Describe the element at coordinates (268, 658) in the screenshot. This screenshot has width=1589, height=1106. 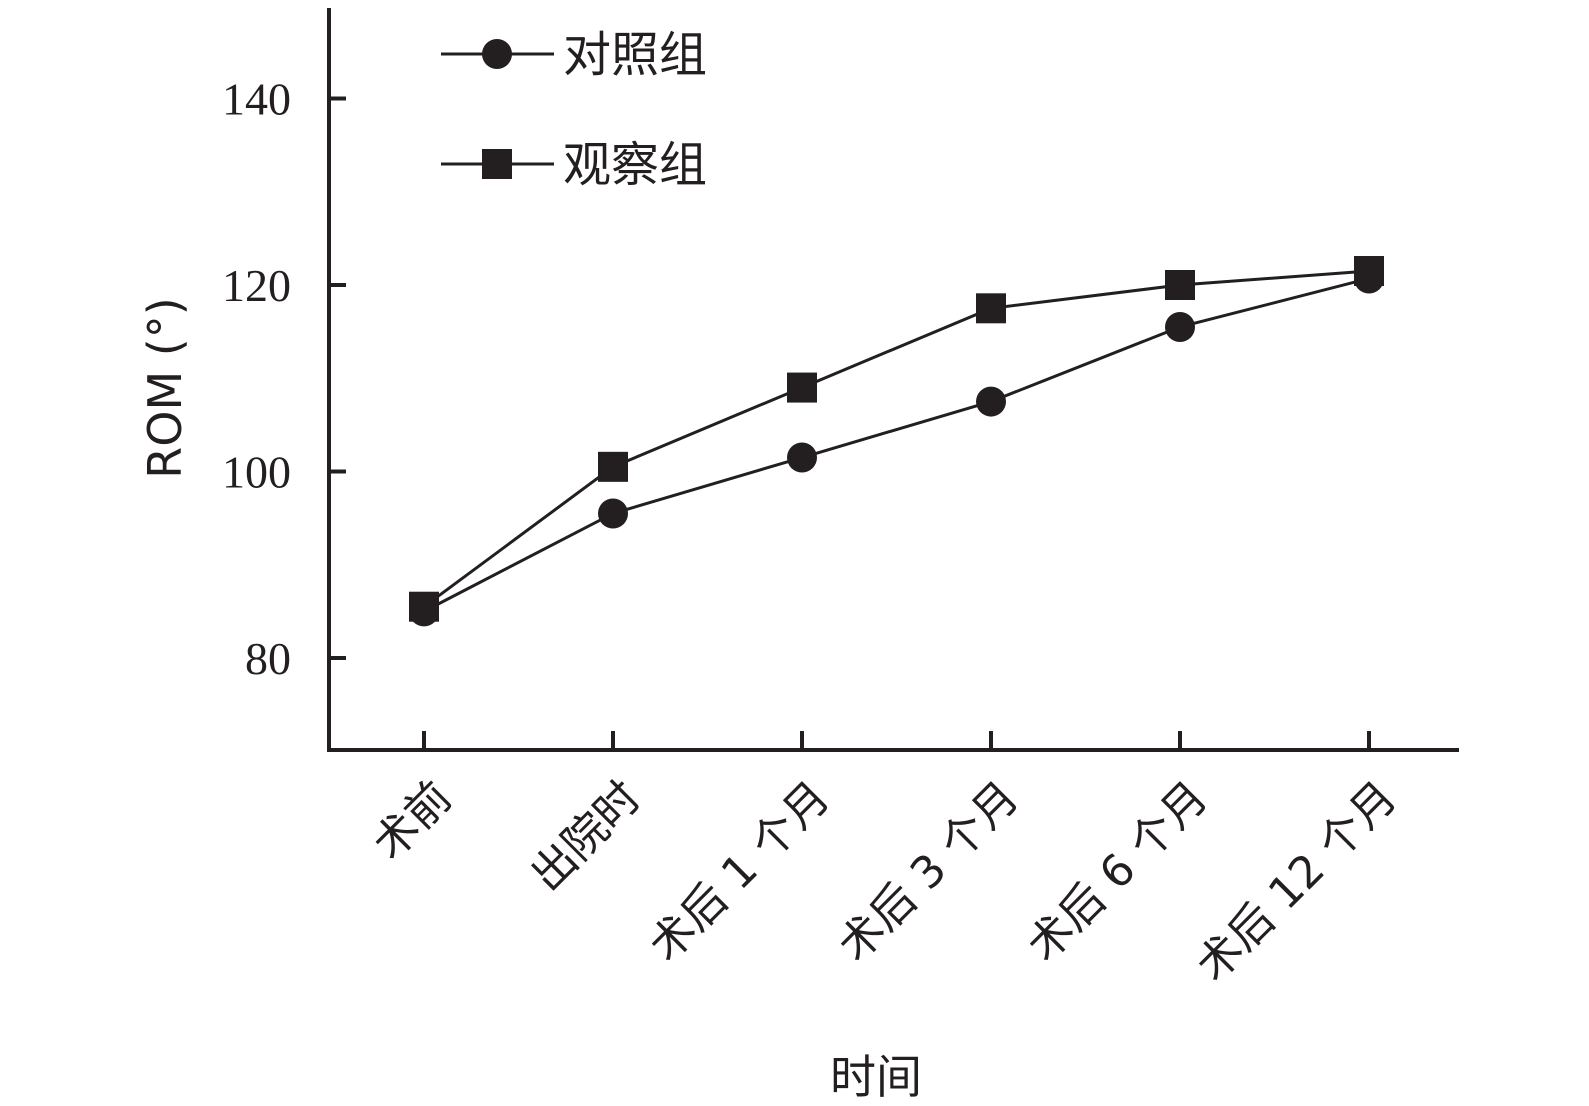
I see `y-tick-label: 80` at that location.